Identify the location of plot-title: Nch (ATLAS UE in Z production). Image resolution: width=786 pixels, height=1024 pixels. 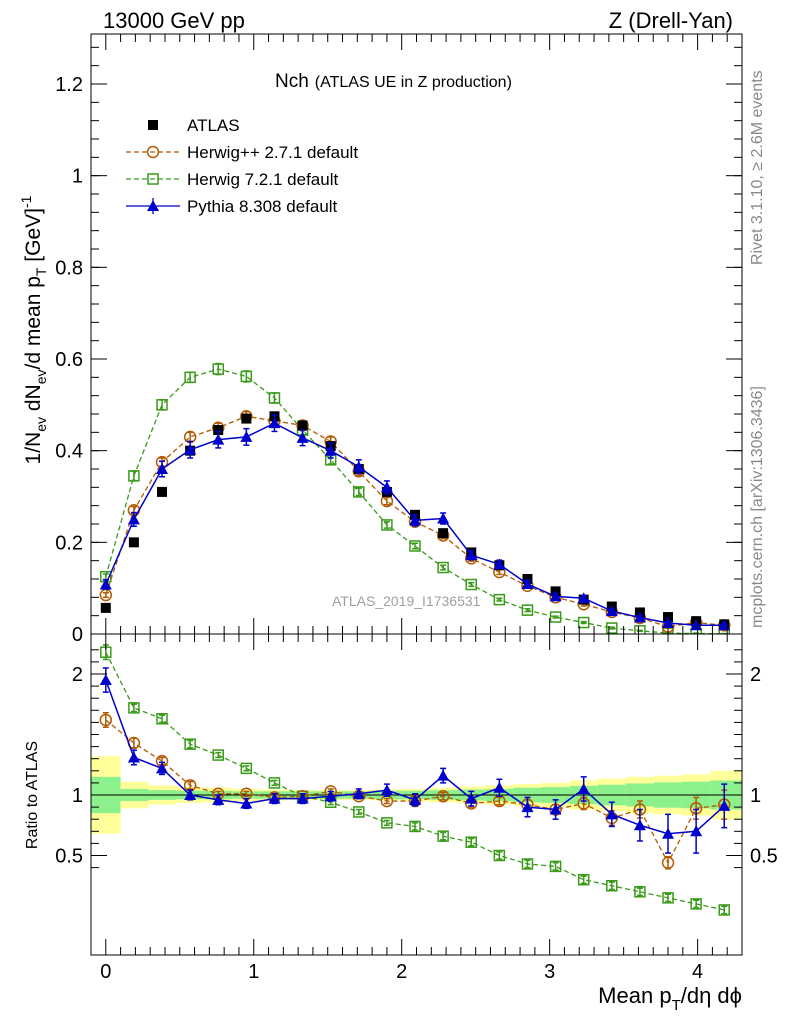
(393, 81).